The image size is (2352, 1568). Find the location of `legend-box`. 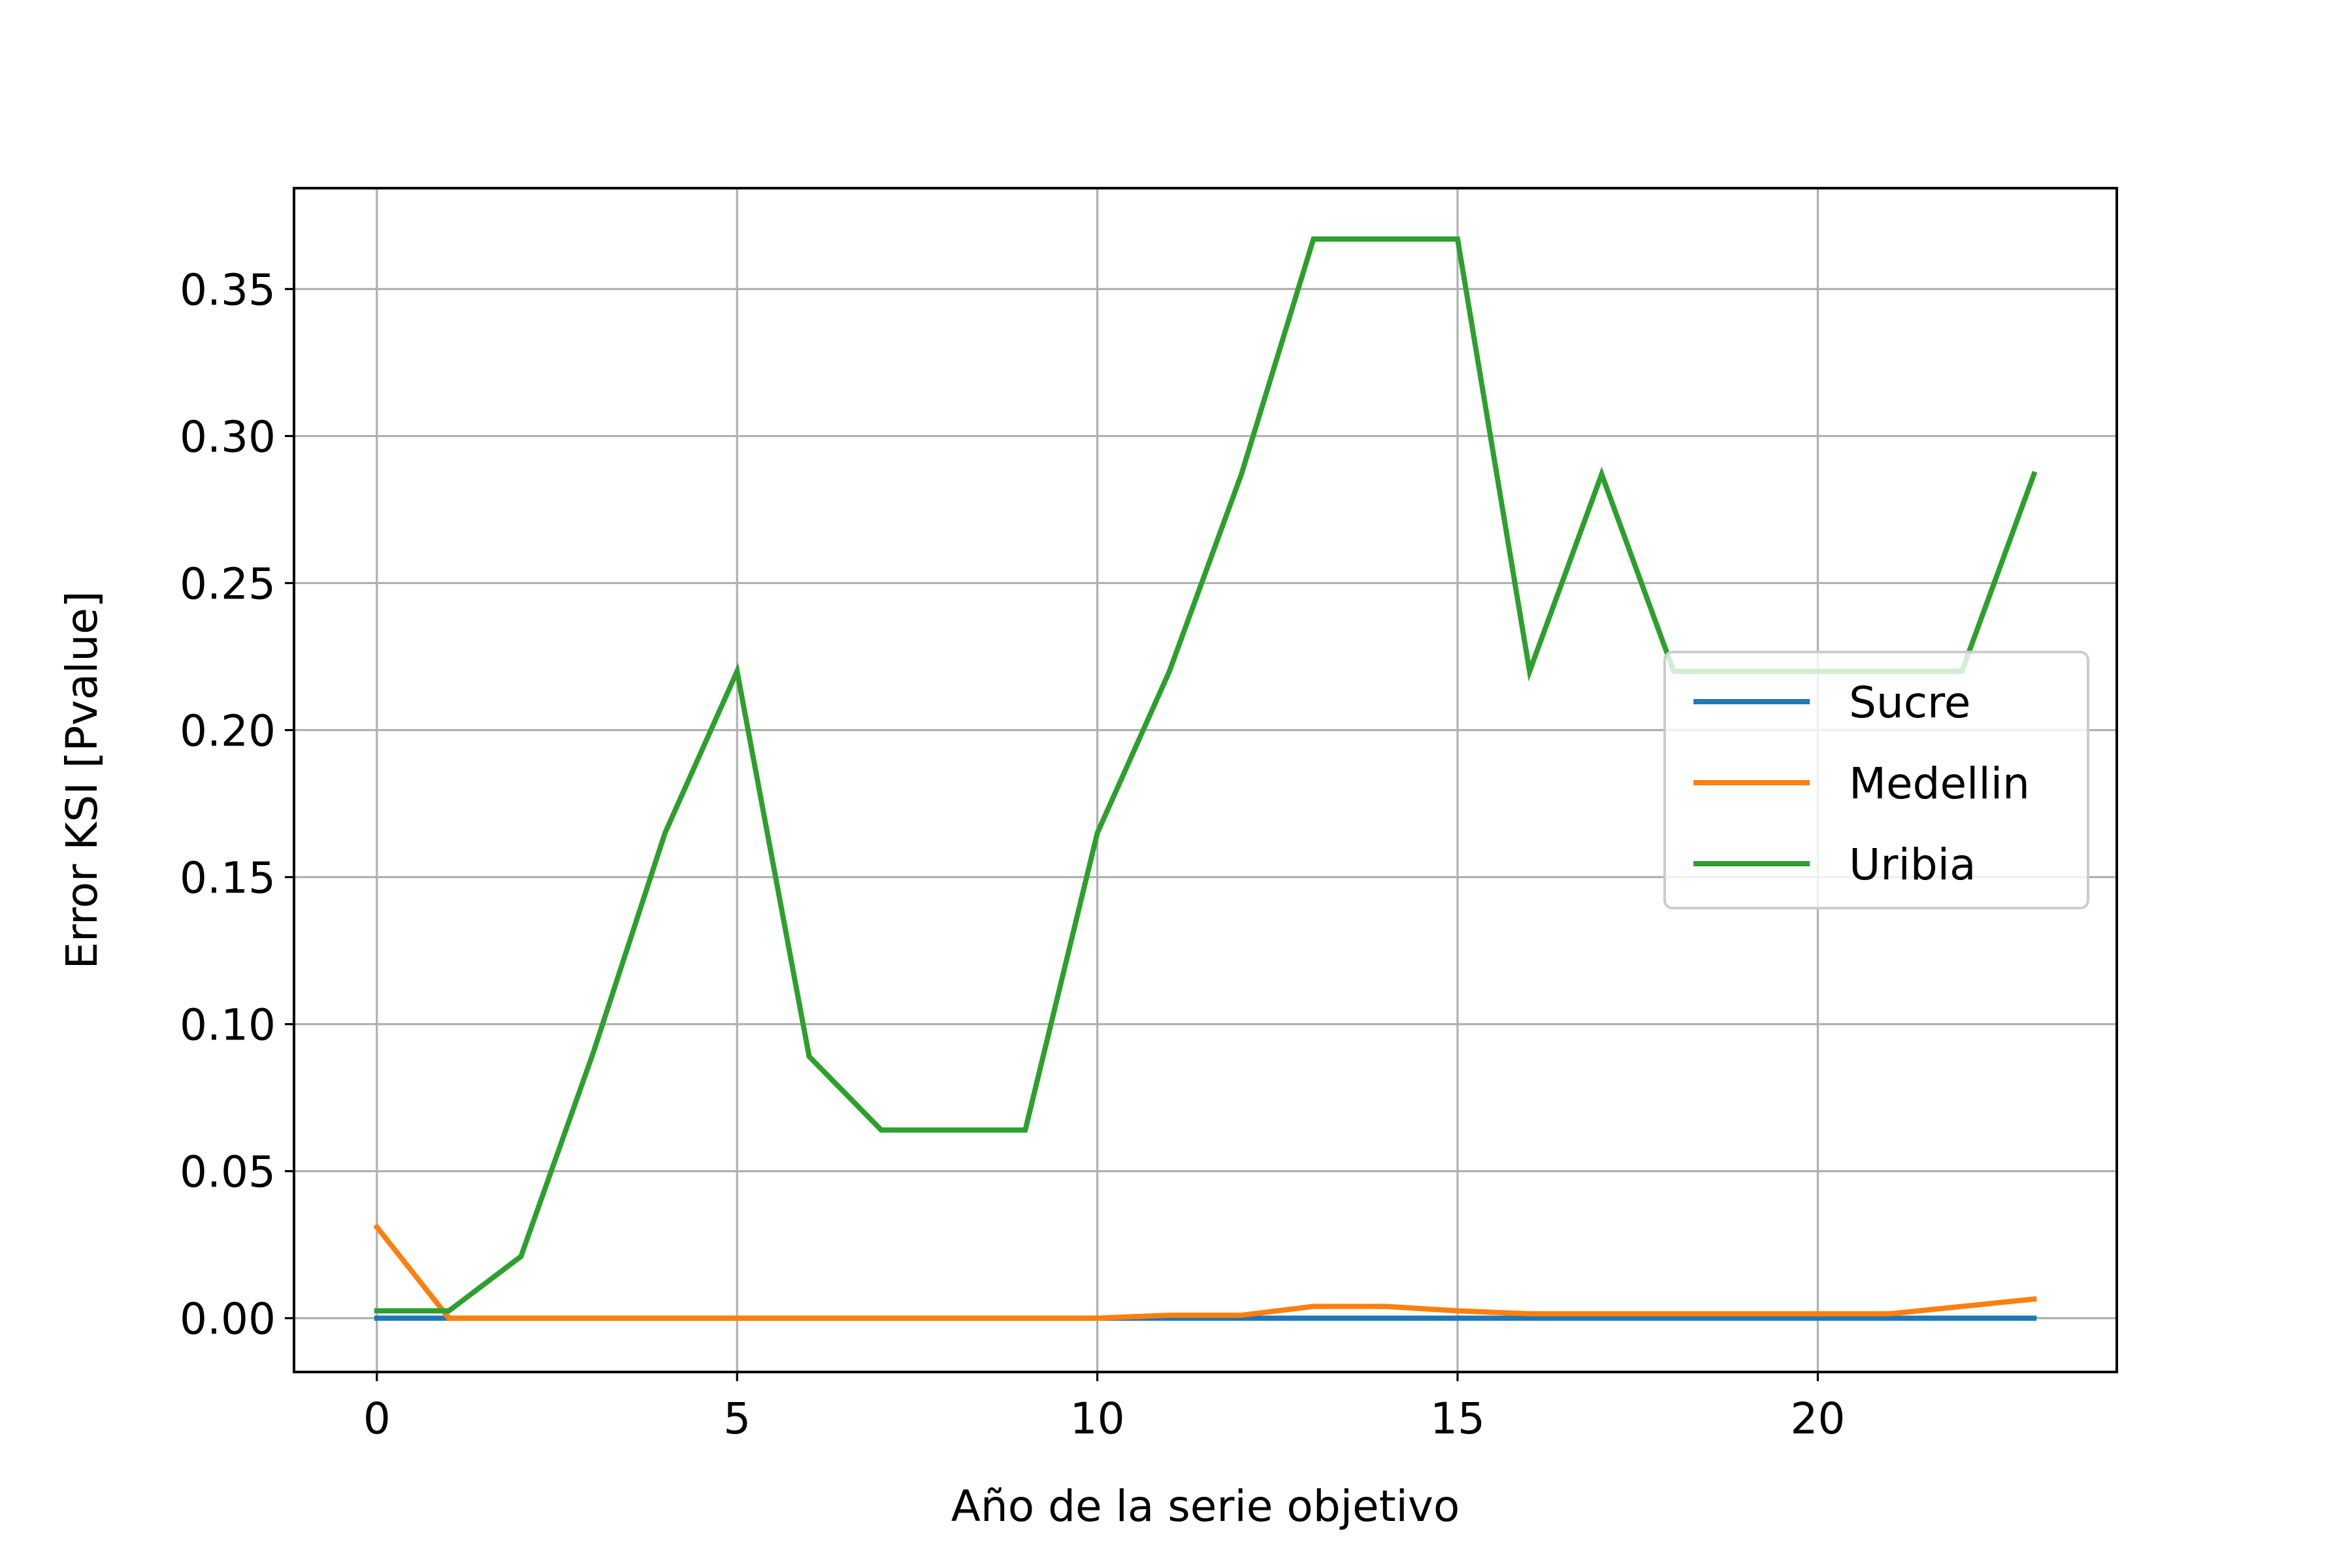

legend-box is located at coordinates (1876, 780).